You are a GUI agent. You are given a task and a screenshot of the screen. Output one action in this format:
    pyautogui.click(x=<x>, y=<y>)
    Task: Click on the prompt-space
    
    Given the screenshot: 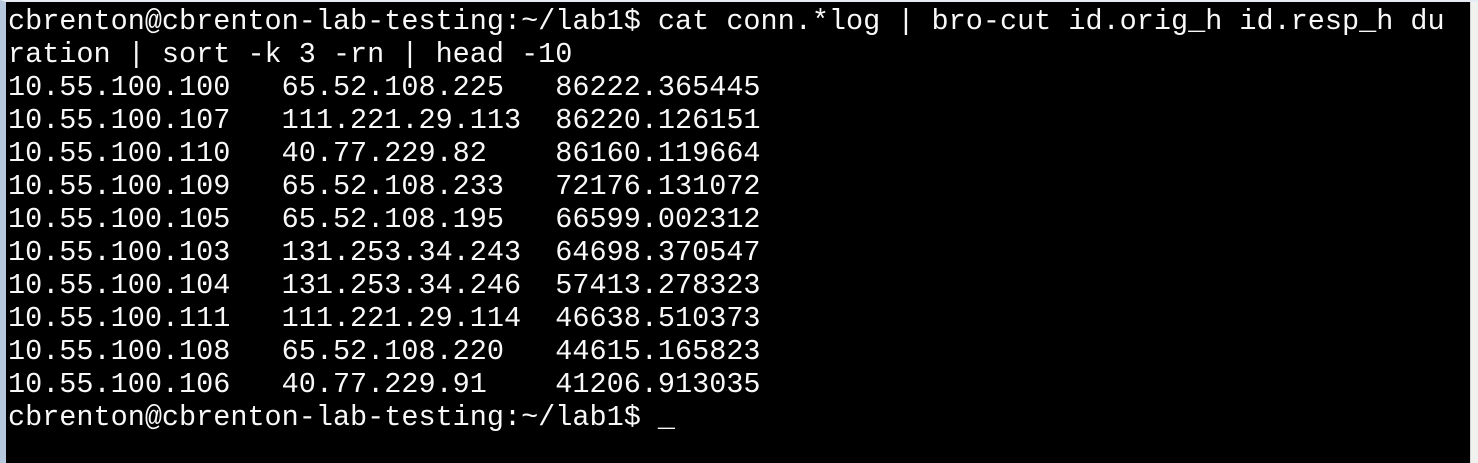 What is the action you would take?
    pyautogui.click(x=649, y=417)
    